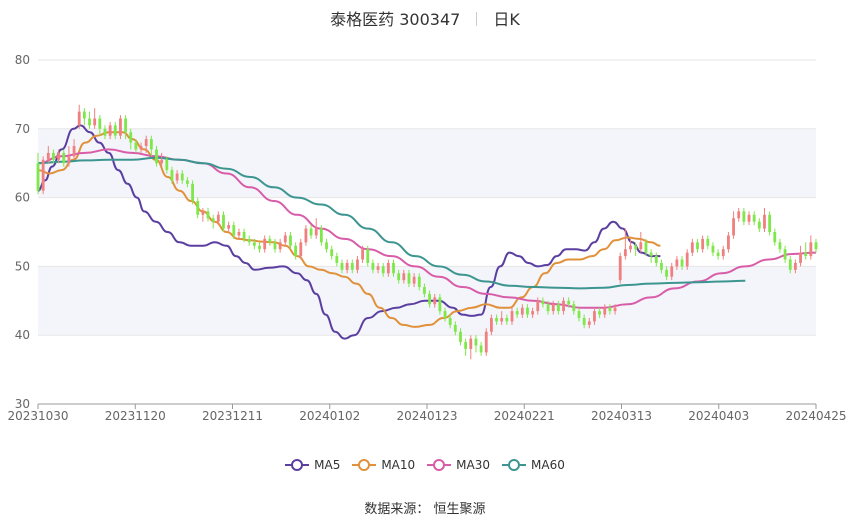 The width and height of the screenshot is (850, 517). I want to click on source-note: 数据来源： 恒生聚源, so click(425, 509).